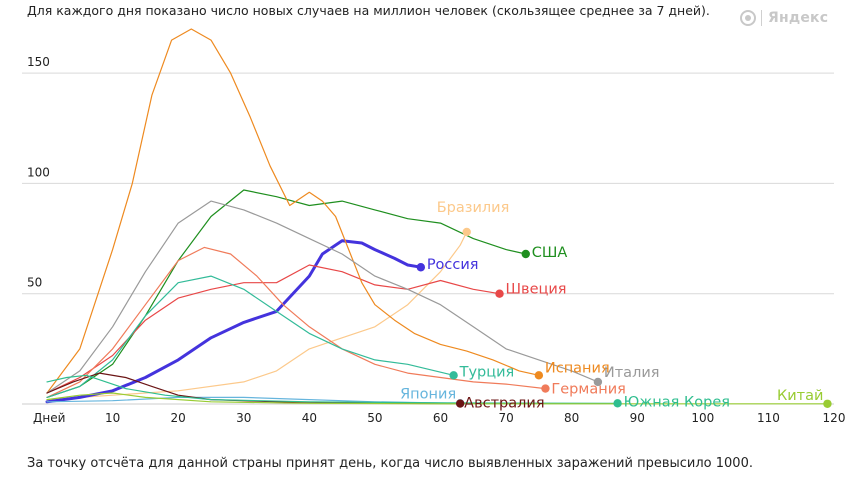  What do you see at coordinates (421, 267) in the screenshot?
I see `series-2-end-point` at bounding box center [421, 267].